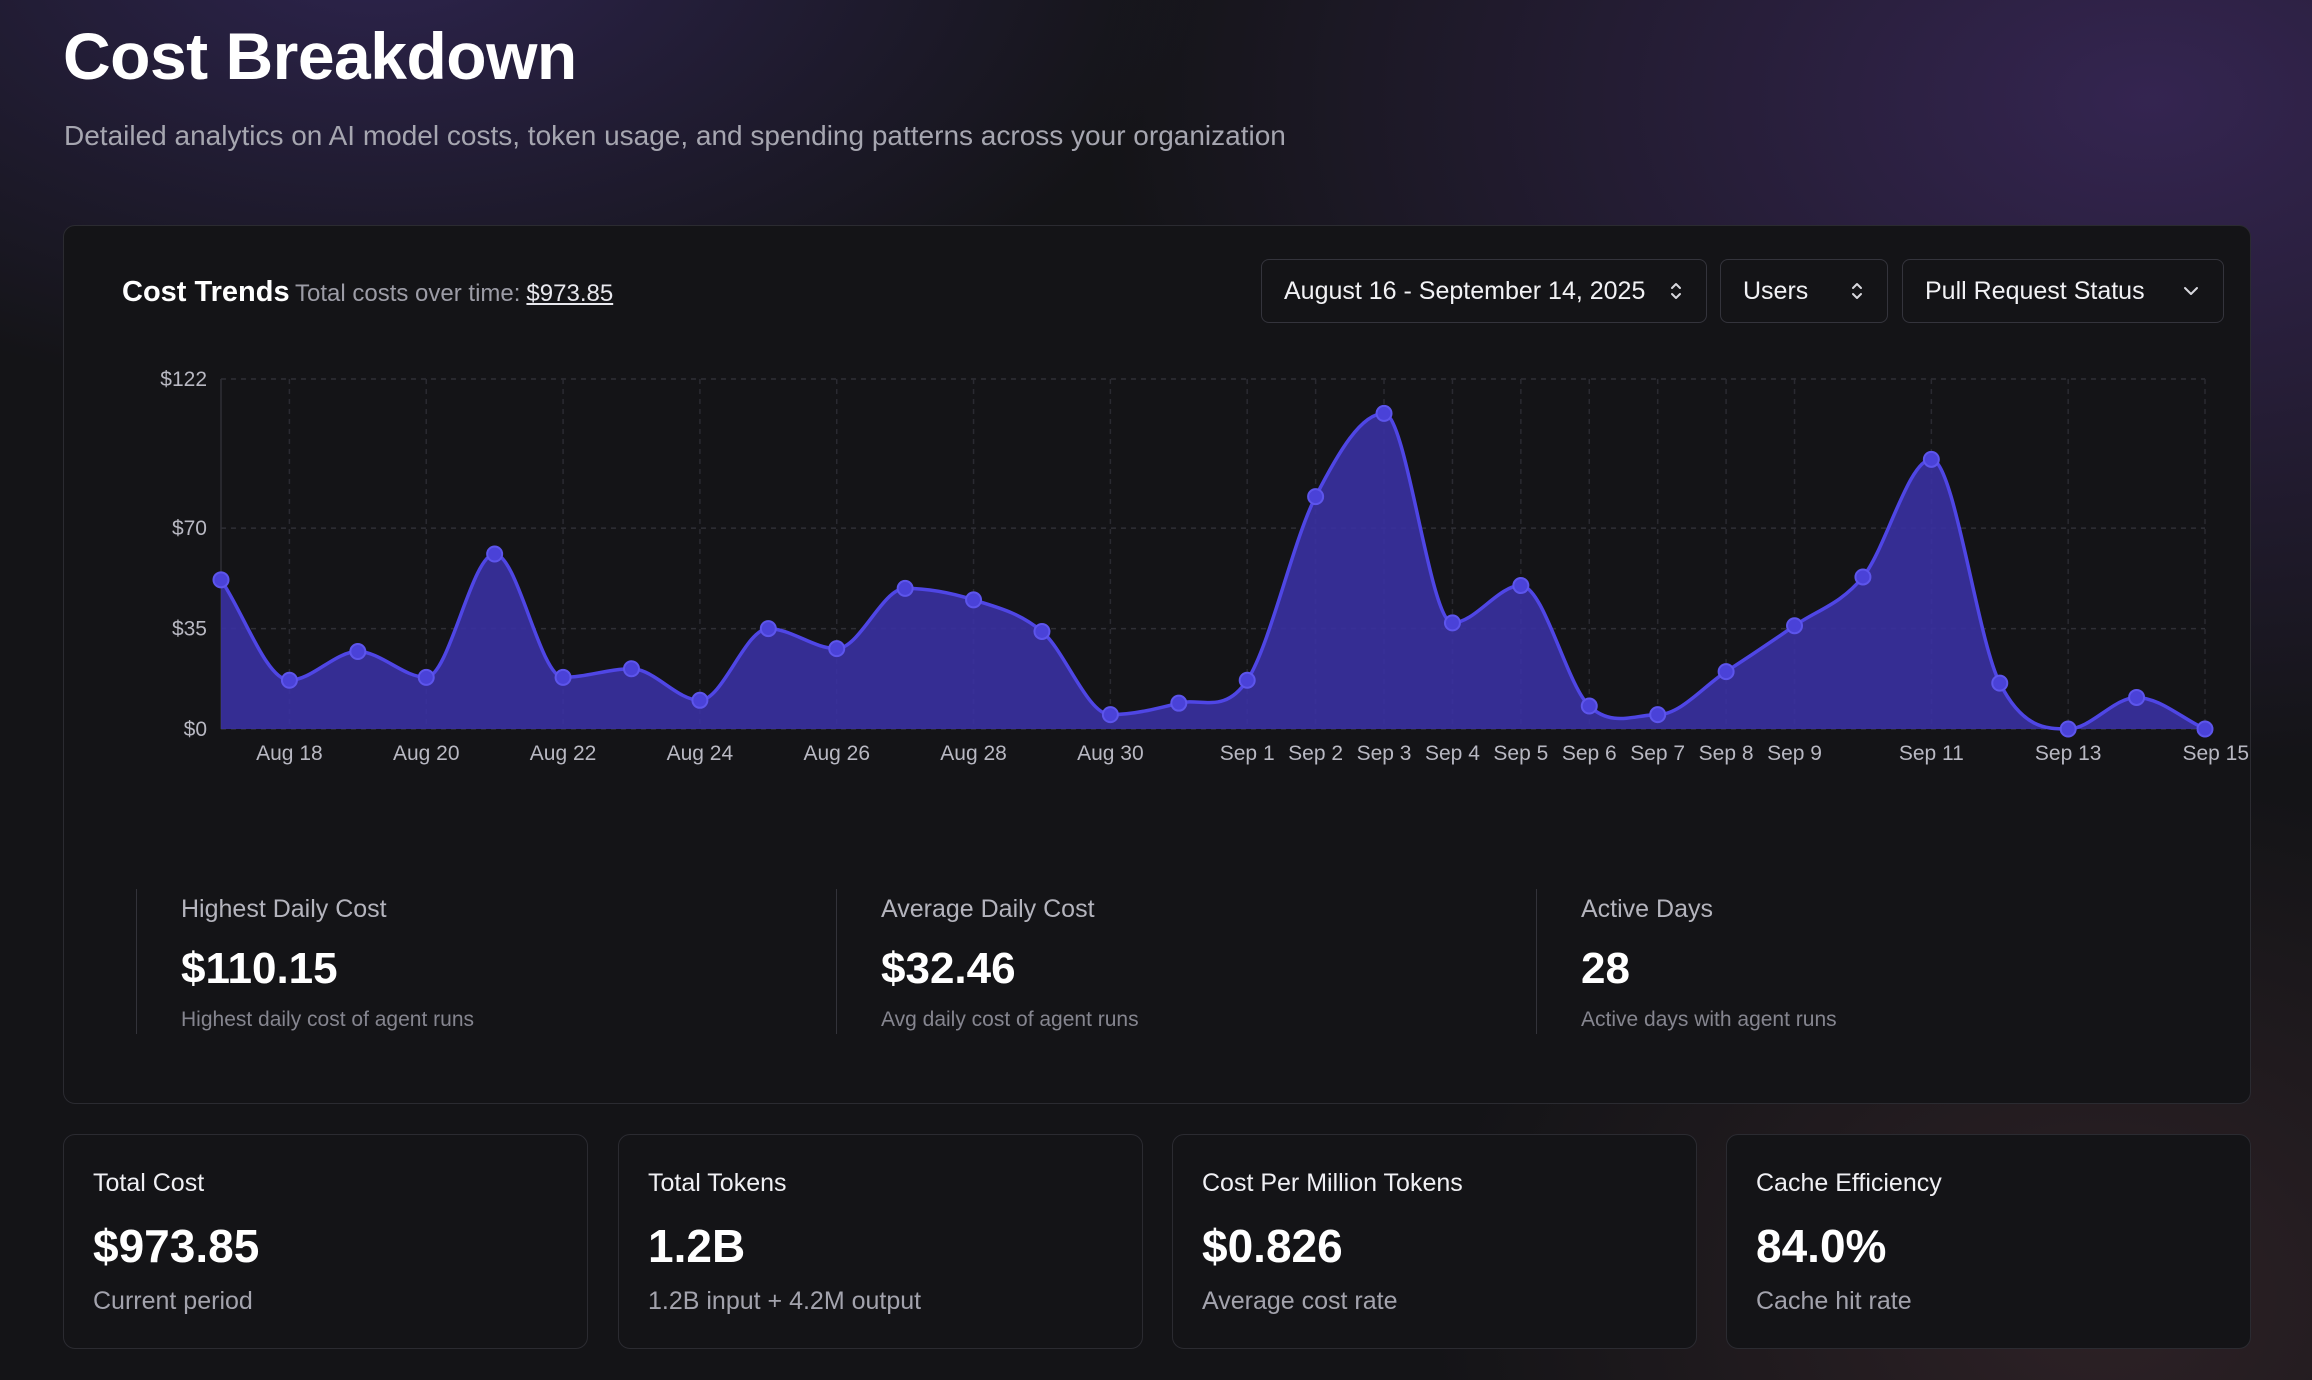 This screenshot has height=1380, width=2312. What do you see at coordinates (2215, 753) in the screenshot?
I see `x-tick-label: Sep 15` at bounding box center [2215, 753].